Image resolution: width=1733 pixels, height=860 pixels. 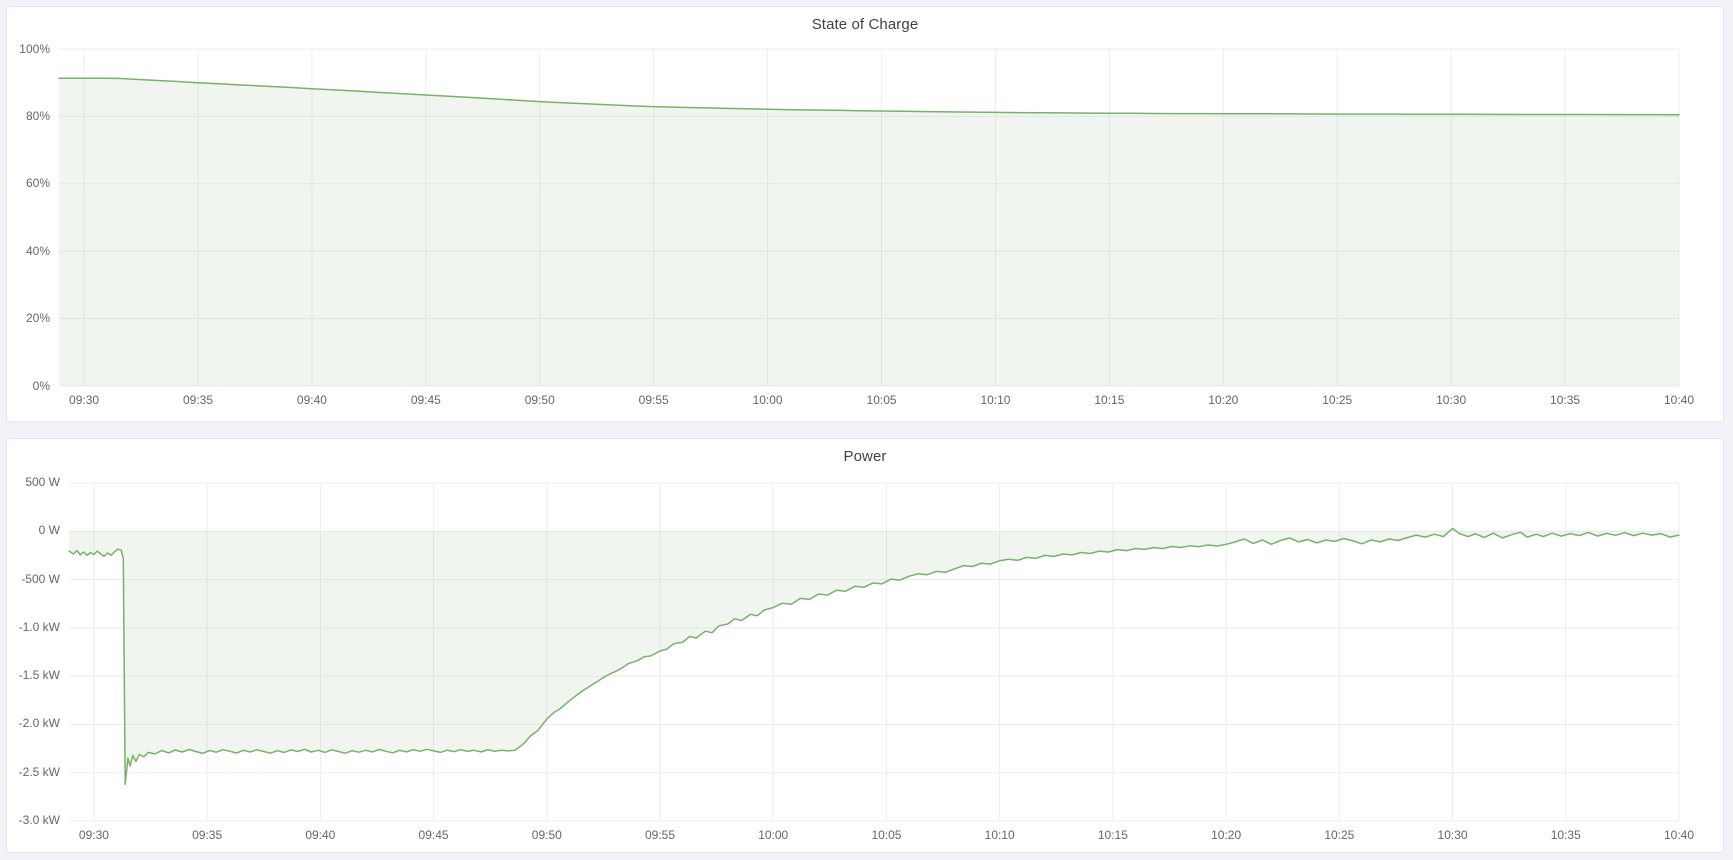 I want to click on panel-title-state-of-charge: State of Charge, so click(x=865, y=24).